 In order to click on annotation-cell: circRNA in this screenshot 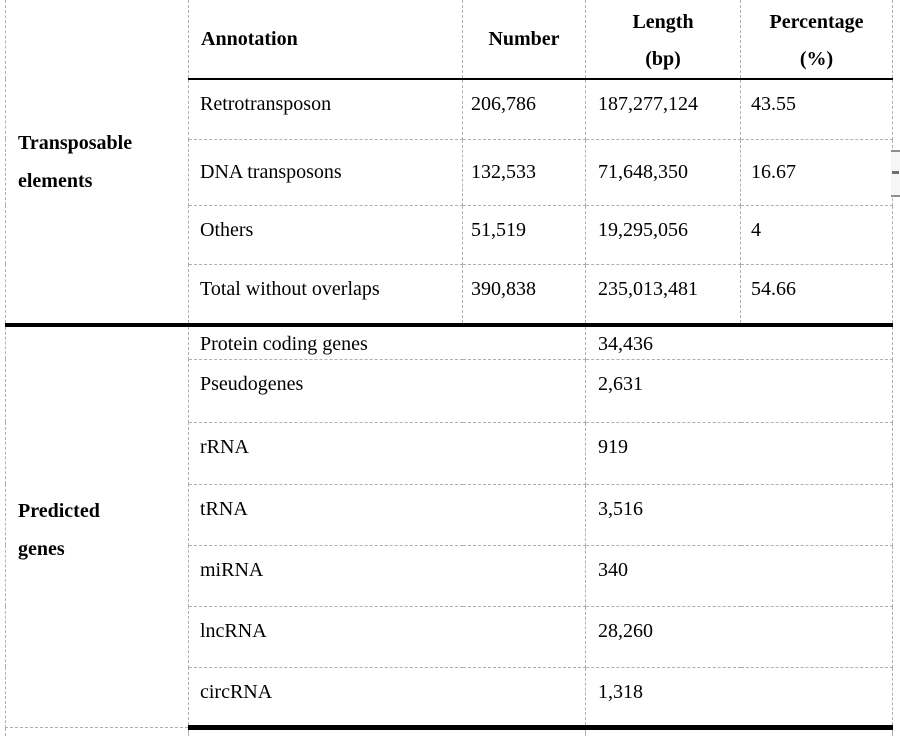, I will do `click(387, 698)`.